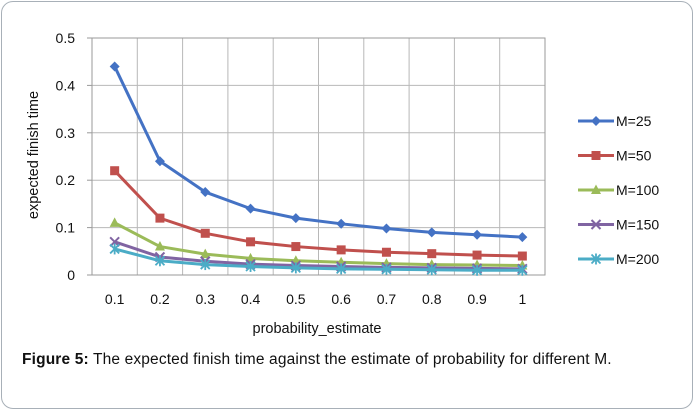 The image size is (696, 412). I want to click on y-tick-label: 0.5, so click(66, 38).